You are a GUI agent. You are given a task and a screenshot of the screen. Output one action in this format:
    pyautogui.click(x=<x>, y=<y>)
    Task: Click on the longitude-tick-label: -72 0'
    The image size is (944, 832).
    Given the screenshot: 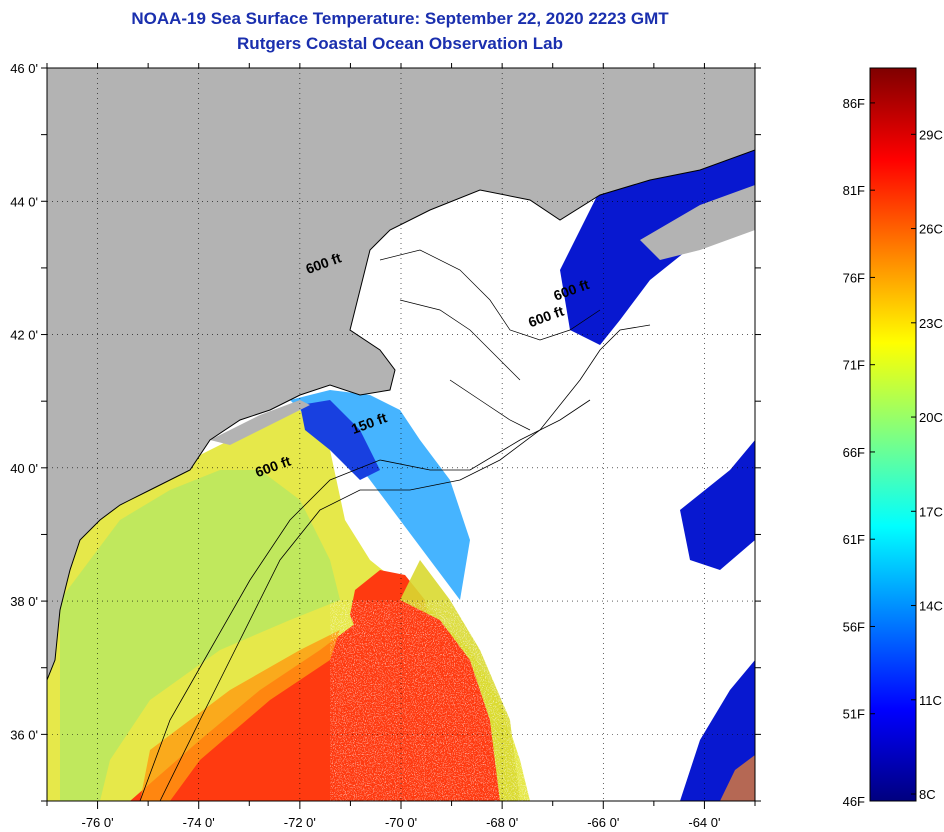 What is the action you would take?
    pyautogui.click(x=300, y=822)
    